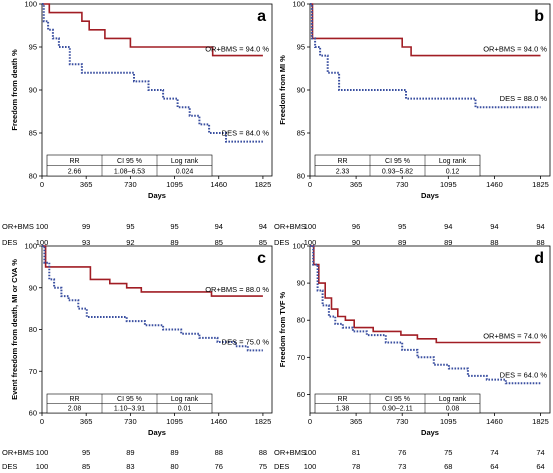 The image size is (553, 473). I want to click on y-axis-label: Freedom from TVF %, so click(282, 329).